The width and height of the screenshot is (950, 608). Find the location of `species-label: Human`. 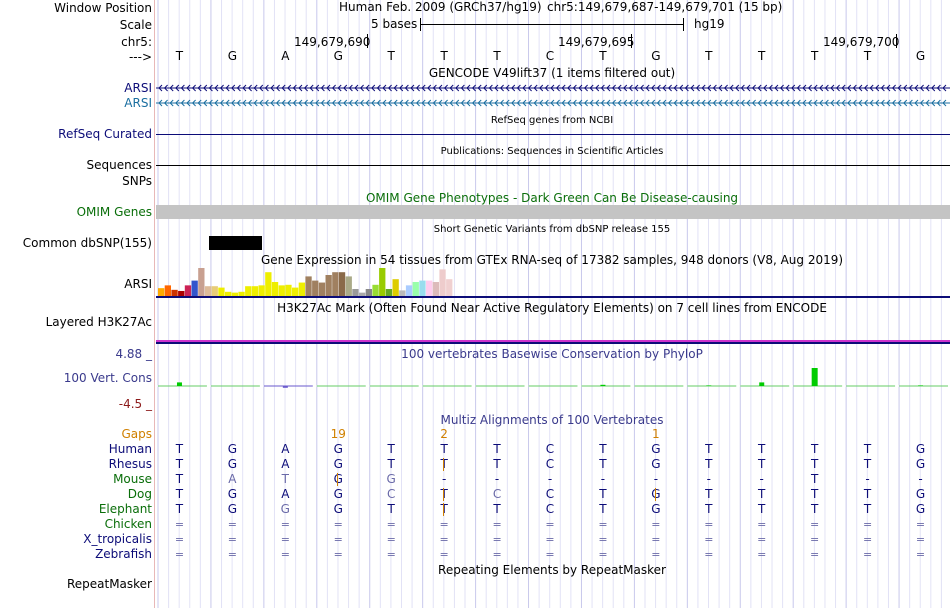

species-label: Human is located at coordinates (130, 449).